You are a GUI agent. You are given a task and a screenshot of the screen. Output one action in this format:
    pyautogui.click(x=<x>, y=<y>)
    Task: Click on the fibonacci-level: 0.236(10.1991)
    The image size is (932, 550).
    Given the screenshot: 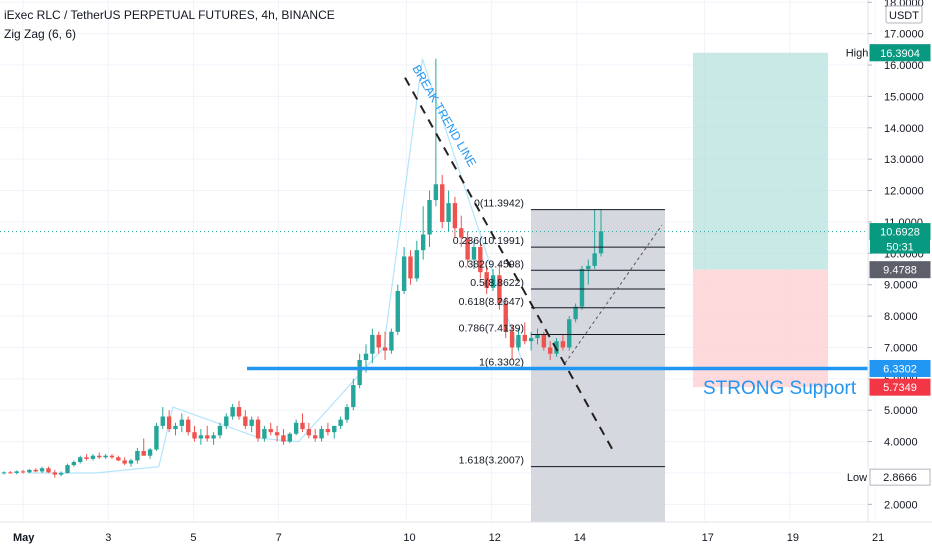 What is the action you would take?
    pyautogui.click(x=559, y=241)
    